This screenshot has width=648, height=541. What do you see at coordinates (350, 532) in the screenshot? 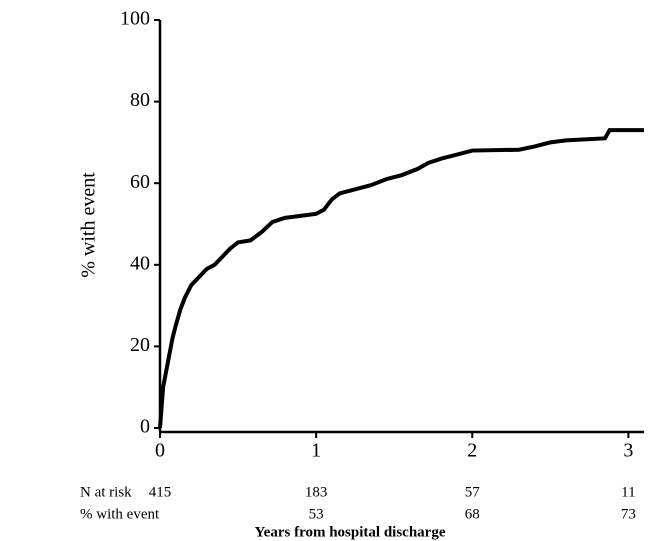
I see `x-axis-label: Years from hospital discharge` at bounding box center [350, 532].